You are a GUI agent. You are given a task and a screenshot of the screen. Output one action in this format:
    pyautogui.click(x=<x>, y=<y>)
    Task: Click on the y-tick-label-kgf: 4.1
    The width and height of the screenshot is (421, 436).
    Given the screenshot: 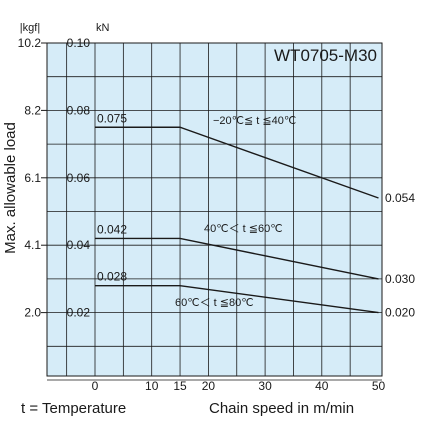 What is the action you would take?
    pyautogui.click(x=32, y=245)
    